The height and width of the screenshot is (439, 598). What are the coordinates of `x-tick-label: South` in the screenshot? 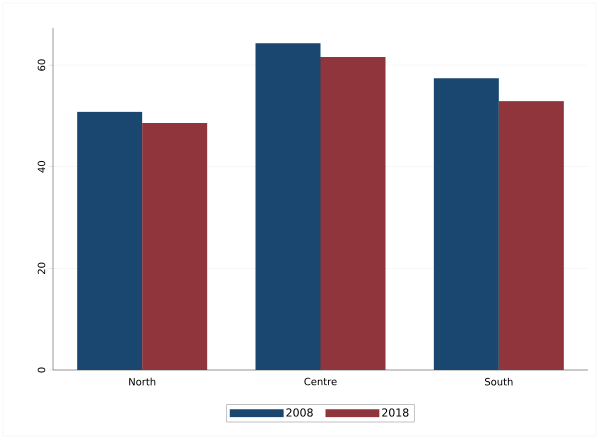 It's located at (498, 382).